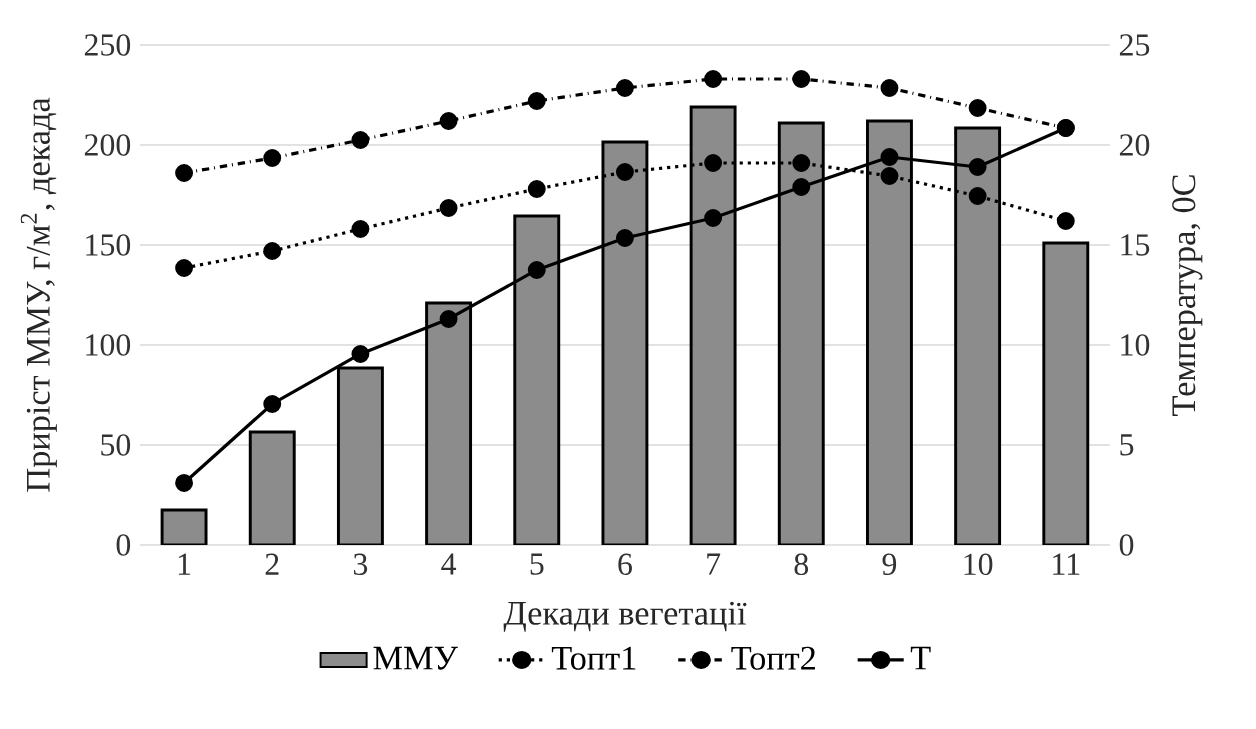 This screenshot has width=1256, height=729. Describe the element at coordinates (714, 564) in the screenshot. I see `x-tick-label: 7` at that location.